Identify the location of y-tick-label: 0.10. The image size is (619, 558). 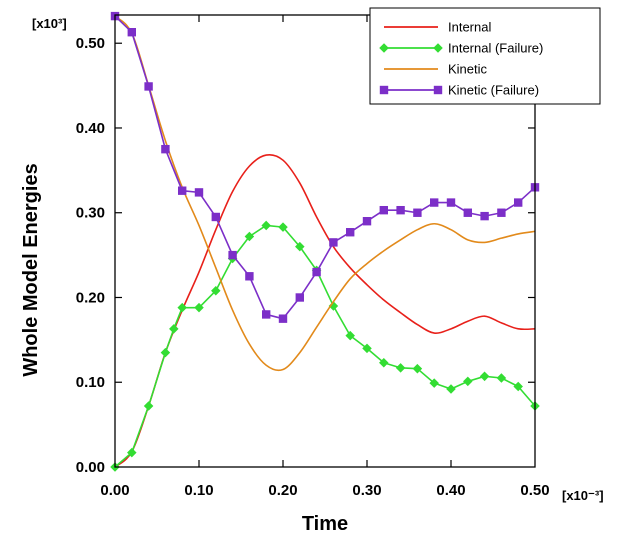
(90, 382).